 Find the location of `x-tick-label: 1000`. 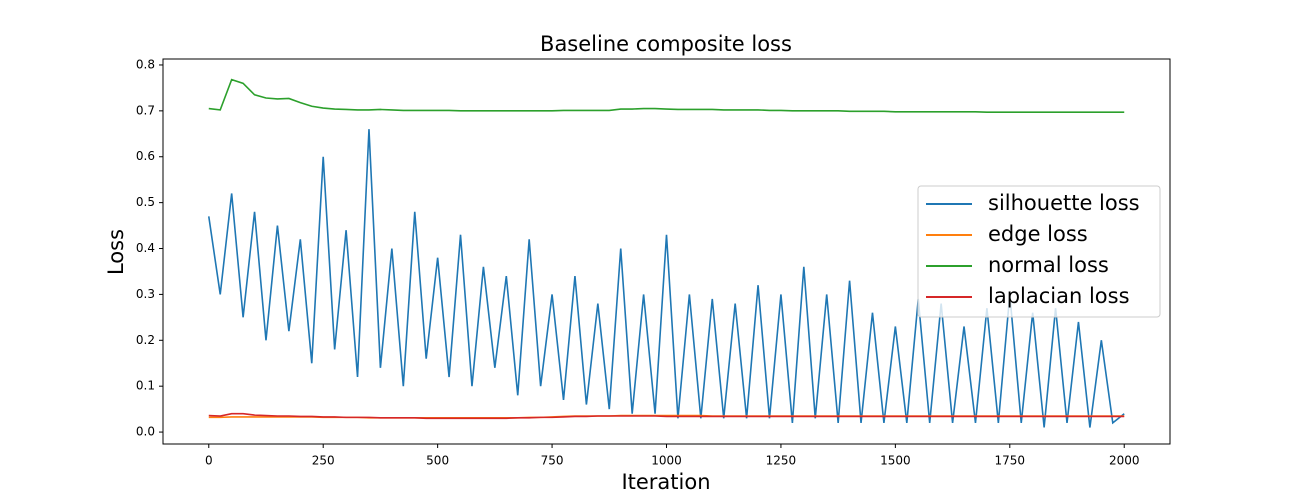

x-tick-label: 1000 is located at coordinates (666, 461).